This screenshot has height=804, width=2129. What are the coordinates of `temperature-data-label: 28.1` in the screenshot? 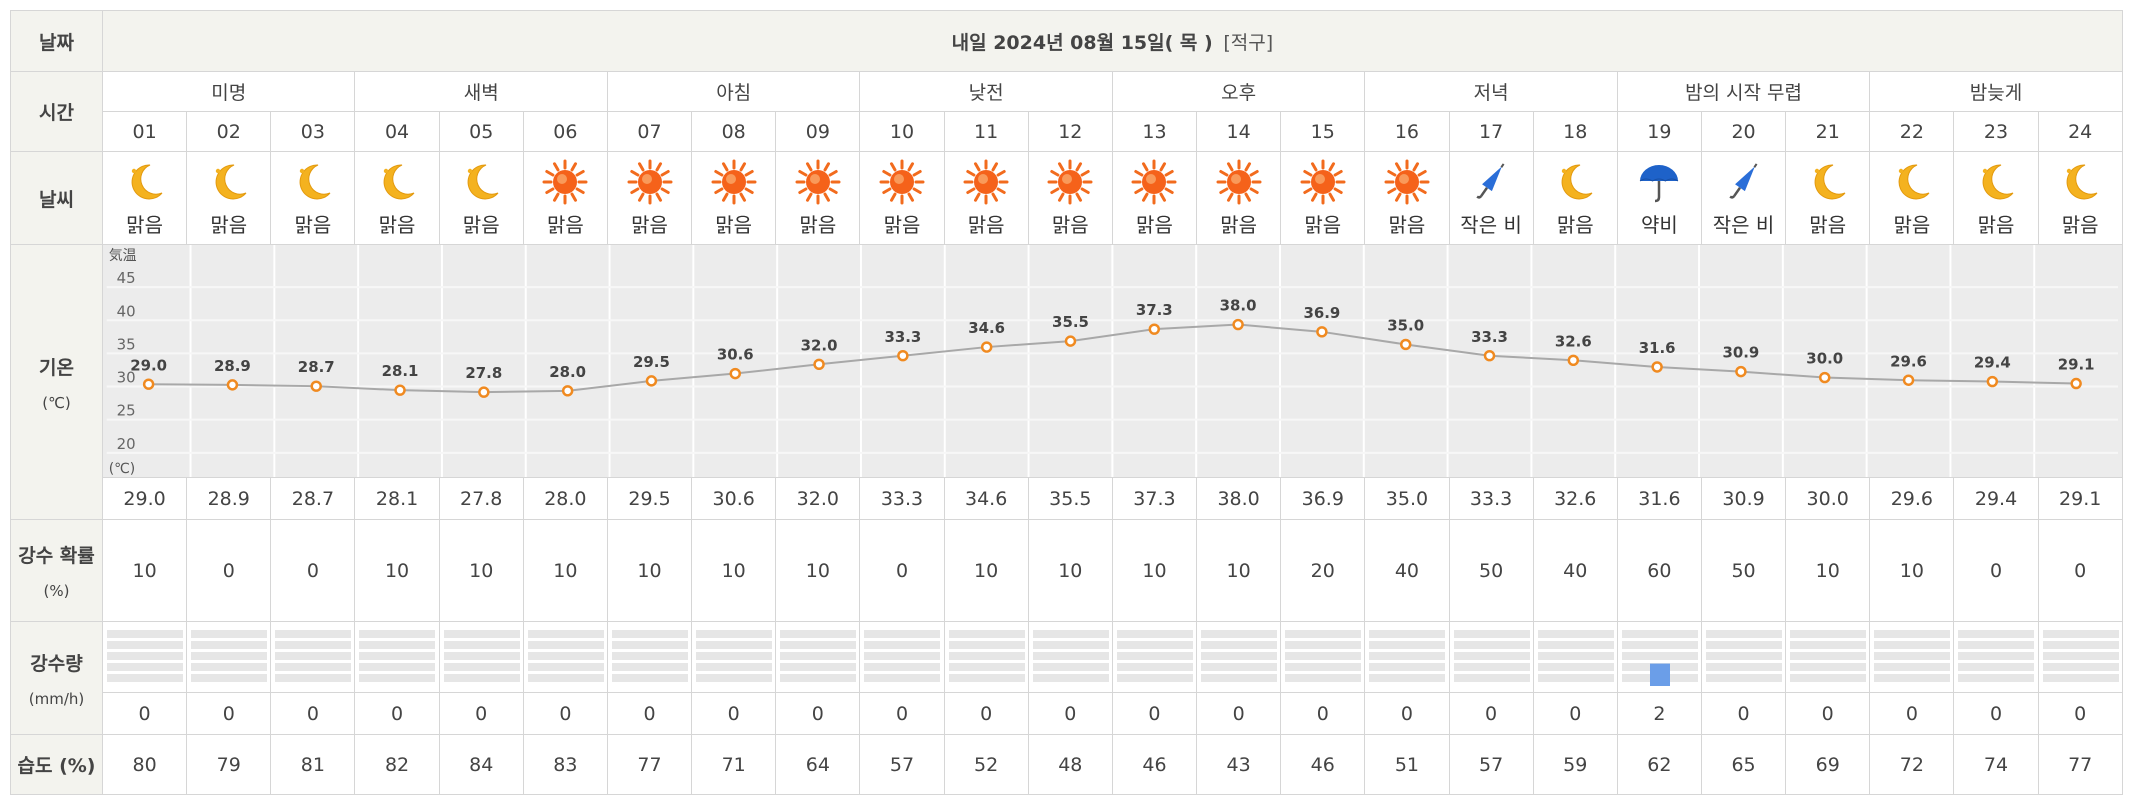 It's located at (400, 371).